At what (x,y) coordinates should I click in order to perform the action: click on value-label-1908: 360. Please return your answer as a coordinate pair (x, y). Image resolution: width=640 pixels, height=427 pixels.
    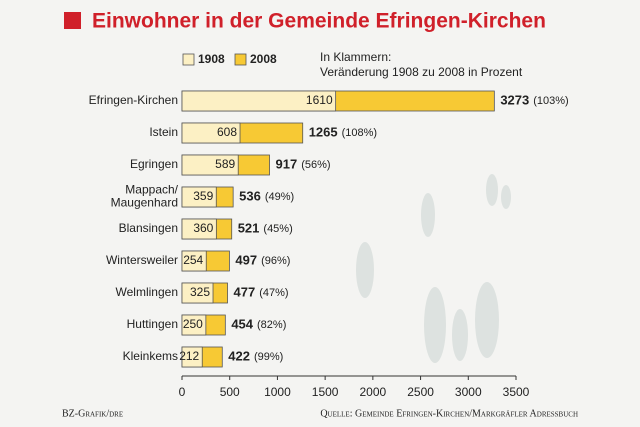
    Looking at the image, I should click on (203, 228).